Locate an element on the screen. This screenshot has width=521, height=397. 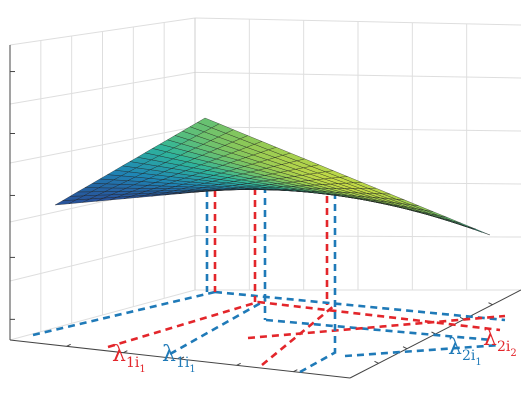
axis-value-labels: λ1i1 λ1i1 λ2i1 λ2i2 is located at coordinates (314, 350).